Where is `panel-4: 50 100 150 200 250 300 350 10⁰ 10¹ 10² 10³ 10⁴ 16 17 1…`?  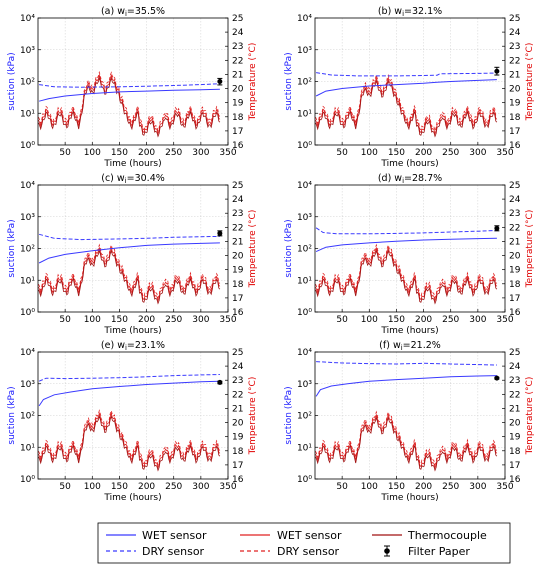
panel-4: 50 100 150 200 250 300 350 10⁰ 10¹ 10² 10³ 10⁴ 16 17 1… is located at coordinates (409, 254).